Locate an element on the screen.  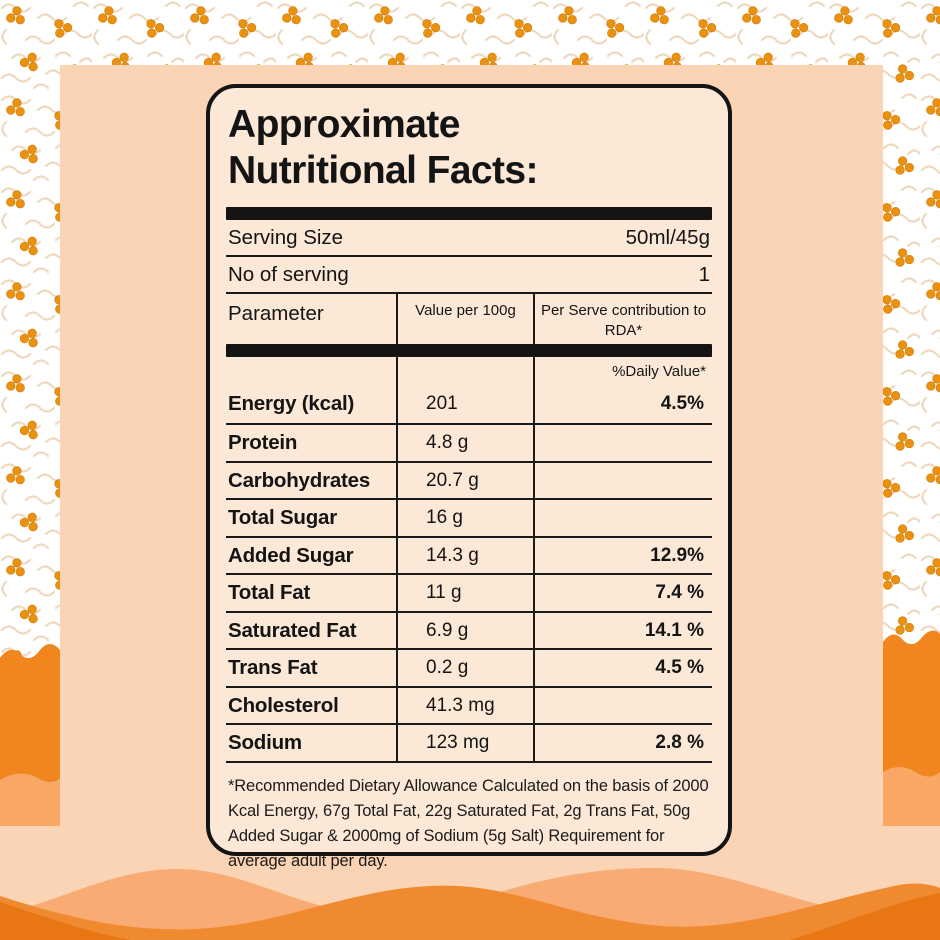
servings-count-label: No of serving is located at coordinates (288, 274).